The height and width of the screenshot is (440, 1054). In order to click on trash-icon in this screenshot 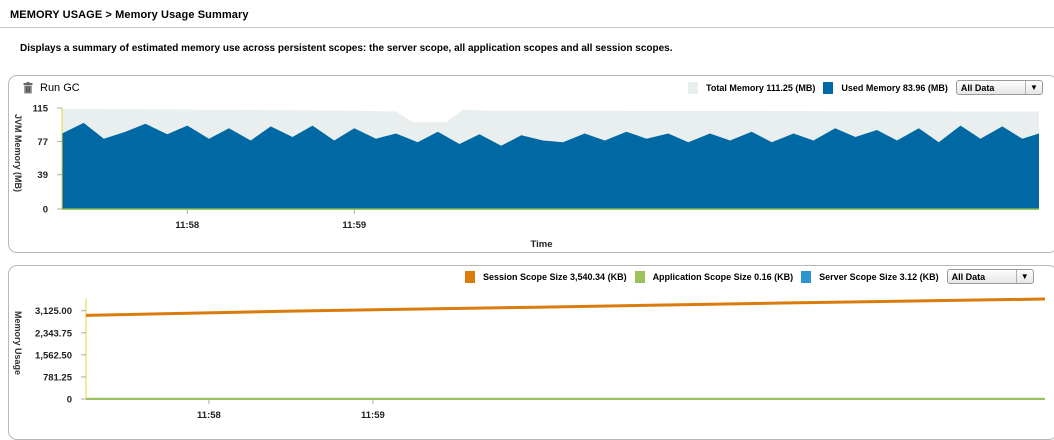, I will do `click(28, 88)`.